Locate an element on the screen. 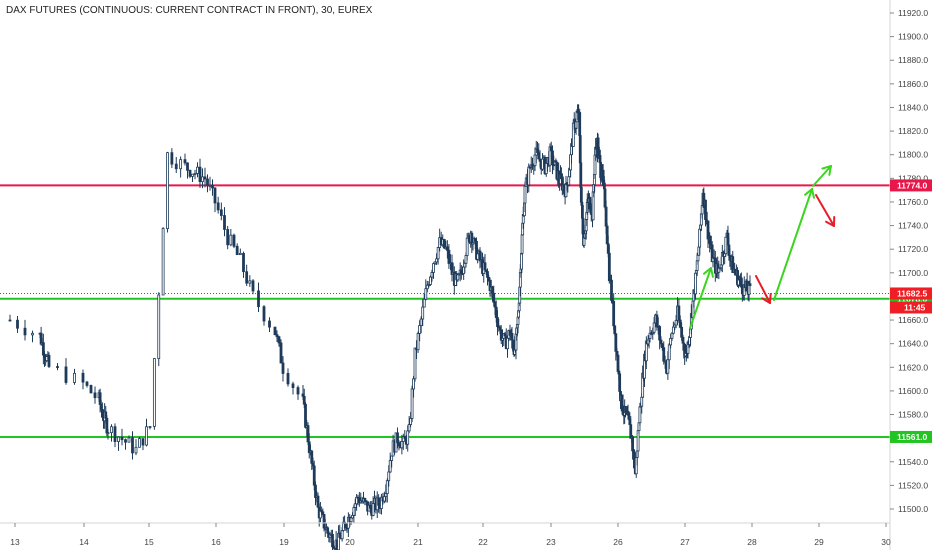 The height and width of the screenshot is (550, 932). time-tick-label: 23 is located at coordinates (551, 542).